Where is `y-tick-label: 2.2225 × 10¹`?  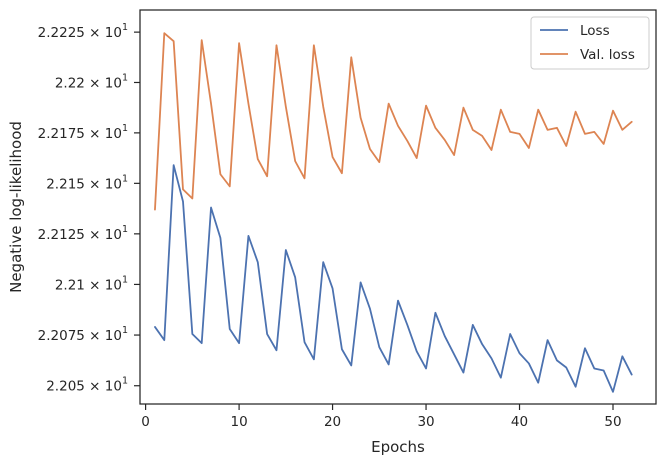
y-tick-label: 2.2225 × 10¹ is located at coordinates (83, 31).